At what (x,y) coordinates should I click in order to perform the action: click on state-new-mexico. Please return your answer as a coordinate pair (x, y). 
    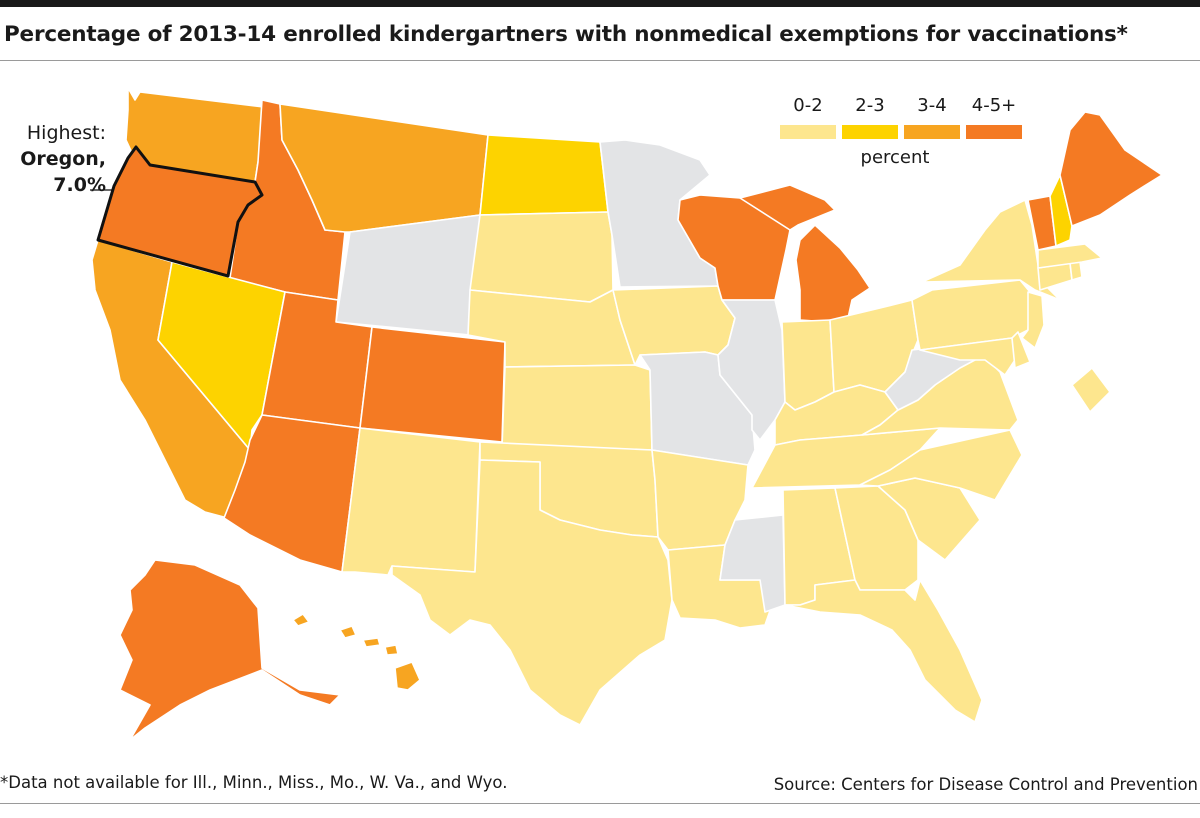
    Looking at the image, I should click on (411, 501).